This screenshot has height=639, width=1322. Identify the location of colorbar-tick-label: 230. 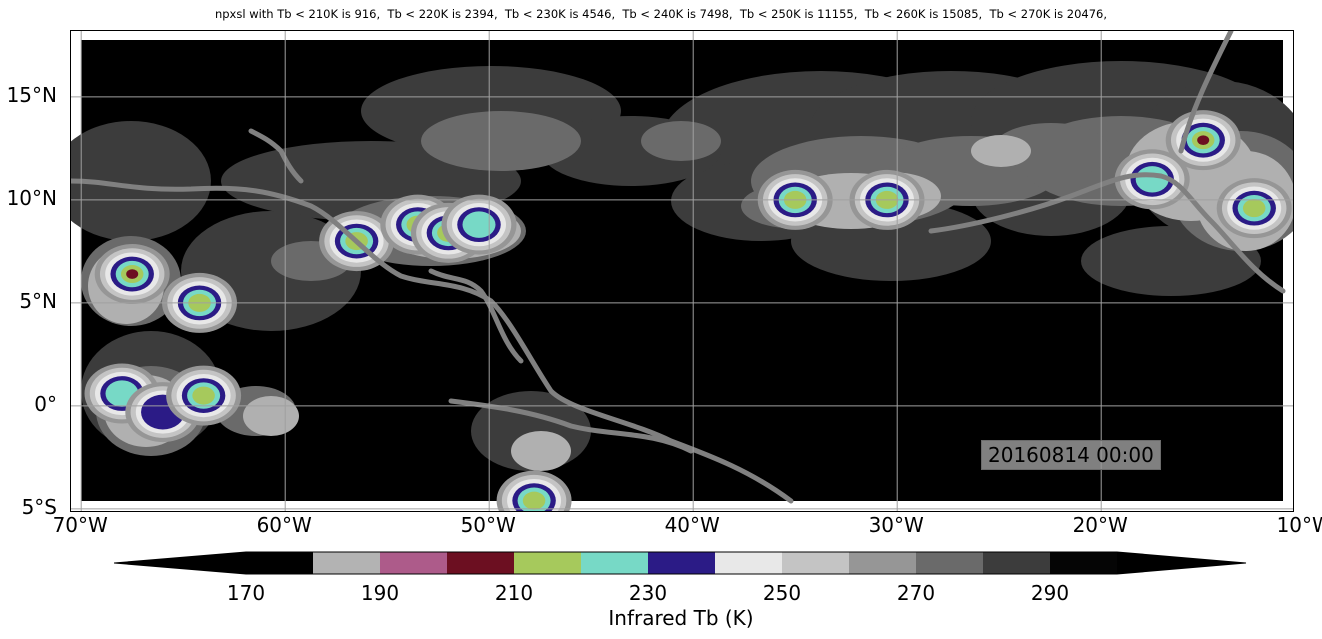
(648, 593).